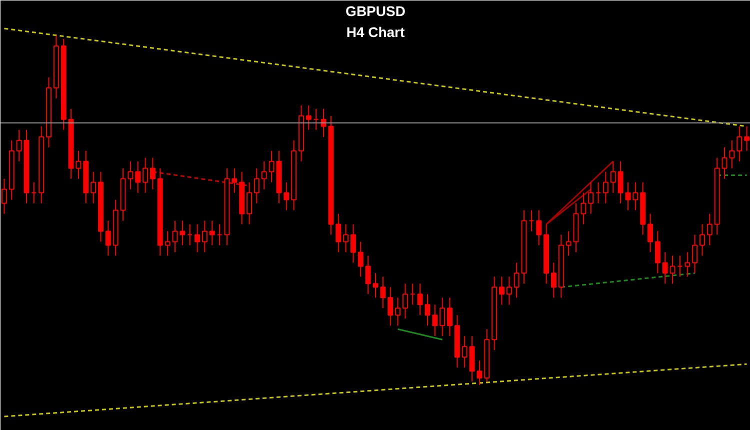  I want to click on chart-title: GBPUSD, so click(376, 10).